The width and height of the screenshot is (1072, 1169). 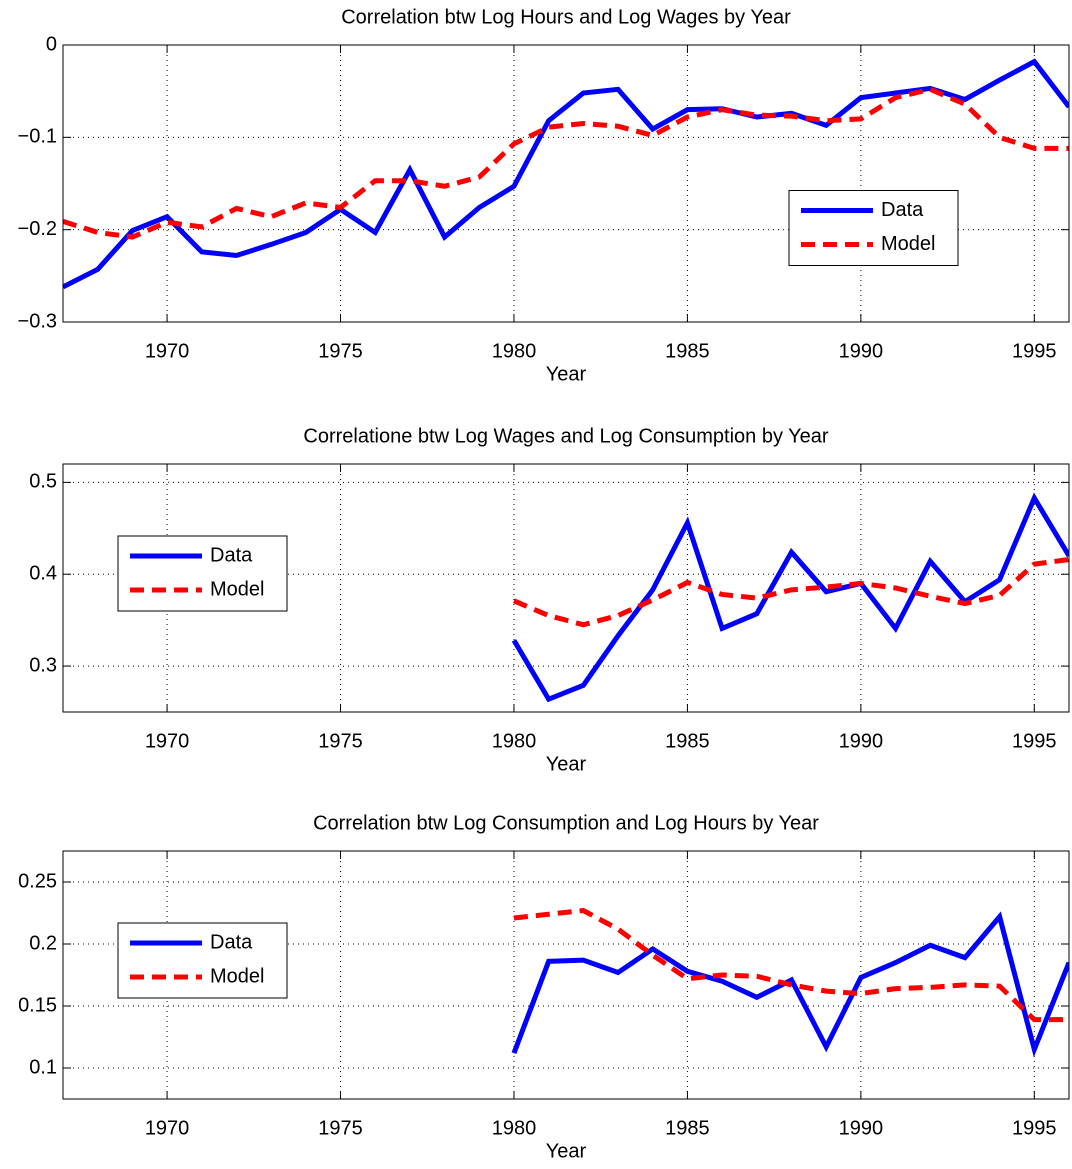 What do you see at coordinates (37, 1005) in the screenshot?
I see `y-tick-label: 0.15` at bounding box center [37, 1005].